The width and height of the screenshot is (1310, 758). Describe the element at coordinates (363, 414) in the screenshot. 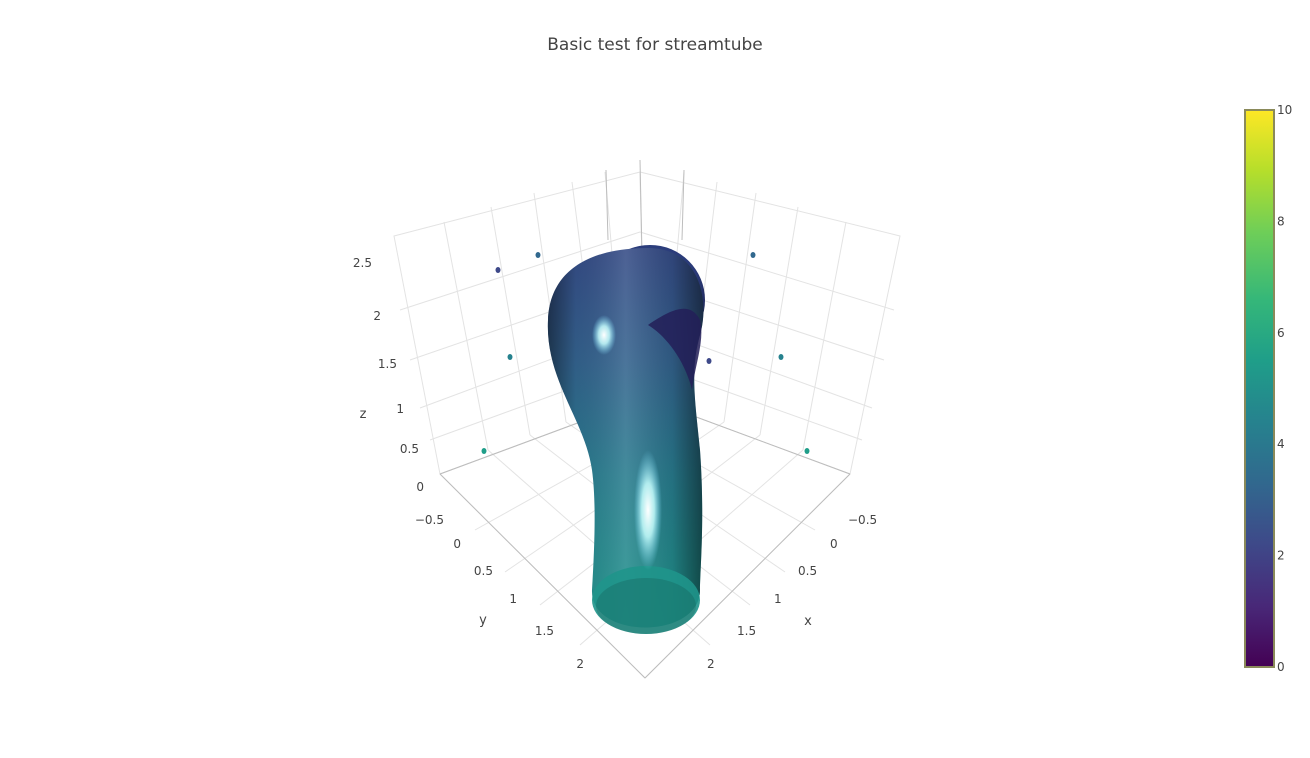

I see `z-axis-label: z` at that location.